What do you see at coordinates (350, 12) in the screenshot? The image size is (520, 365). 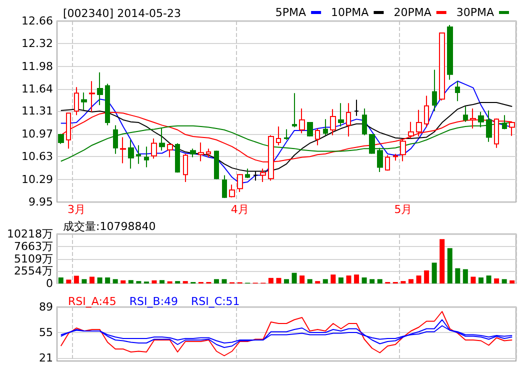 I see `legend-label: 10PMA` at bounding box center [350, 12].